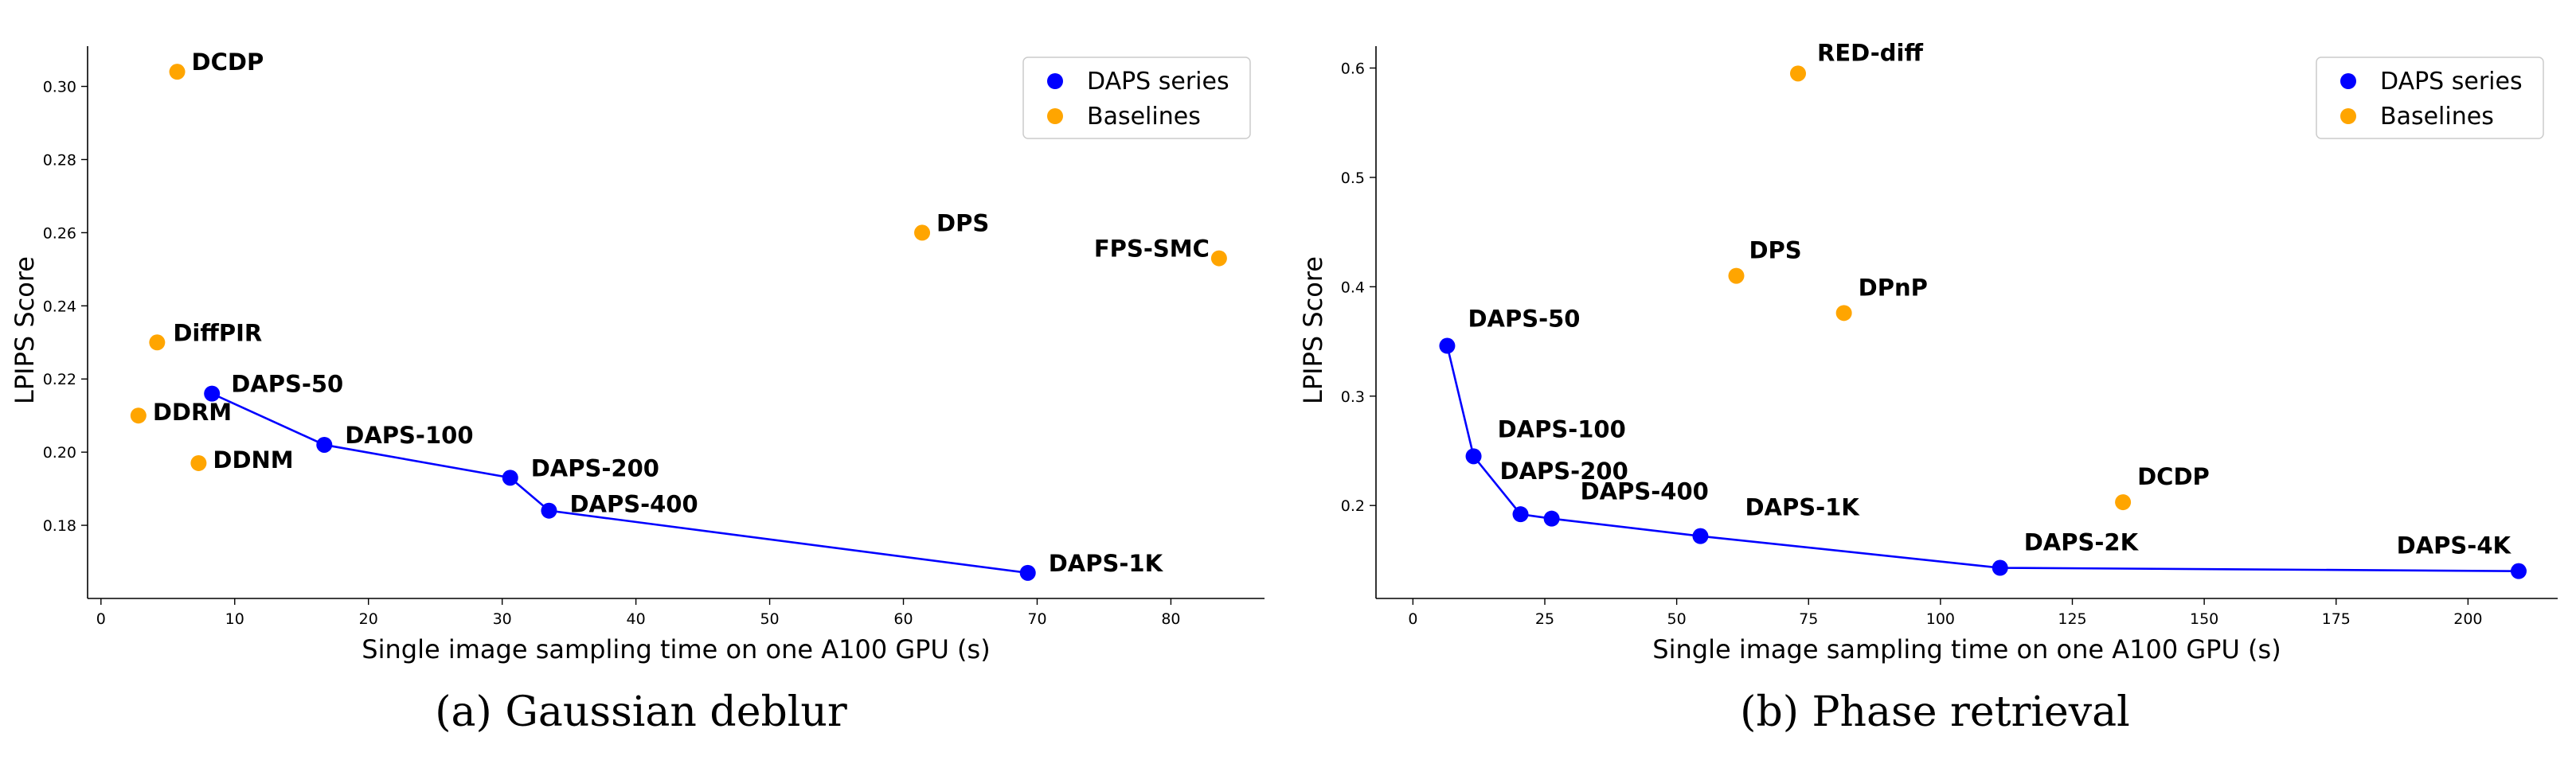 This screenshot has height=760, width=2576. I want to click on point-label: DDNM, so click(253, 460).